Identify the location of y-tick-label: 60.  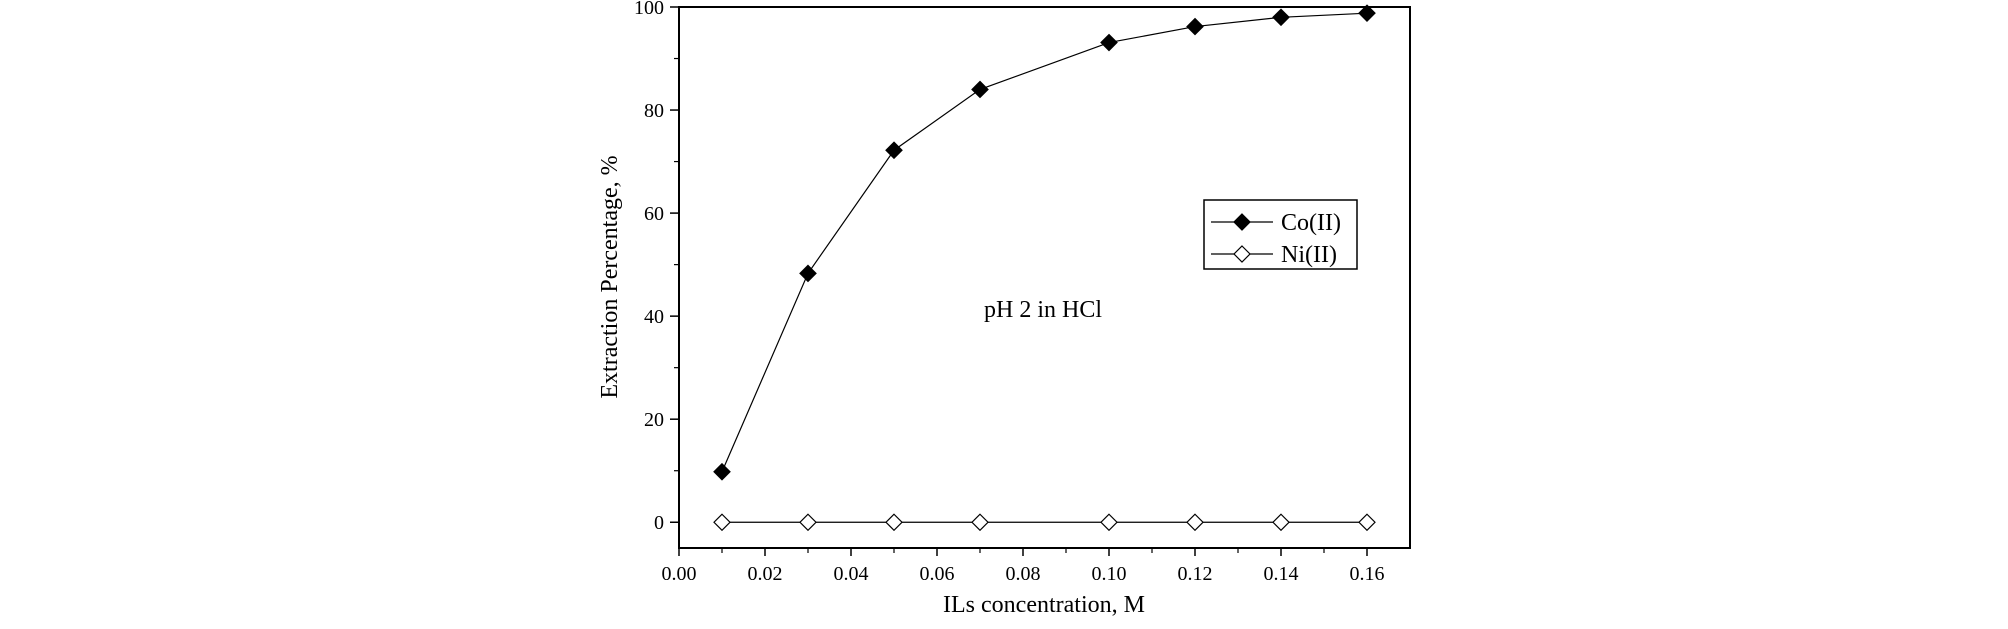
(654, 214).